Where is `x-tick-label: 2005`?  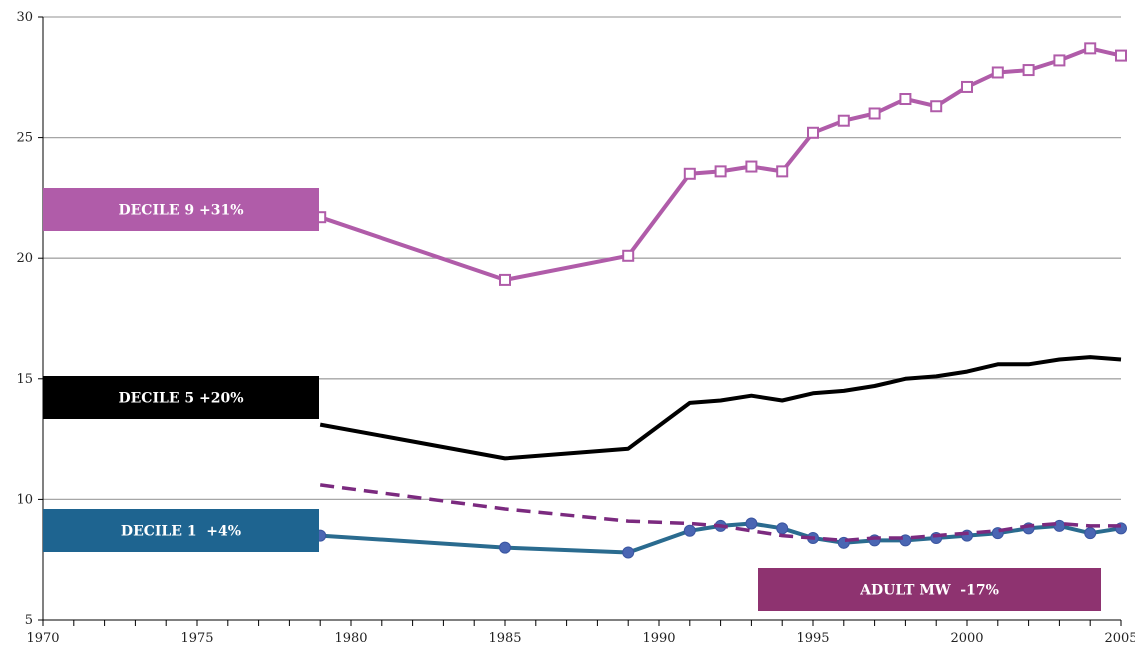 x-tick-label: 2005 is located at coordinates (1119, 638).